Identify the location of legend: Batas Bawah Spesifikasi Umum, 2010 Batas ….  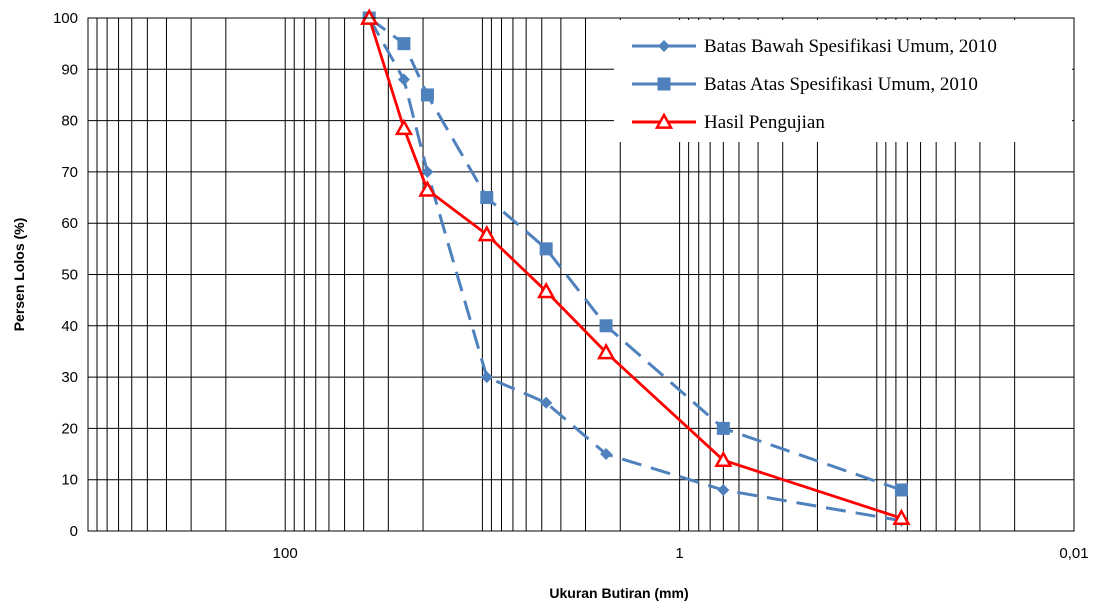
(843, 81).